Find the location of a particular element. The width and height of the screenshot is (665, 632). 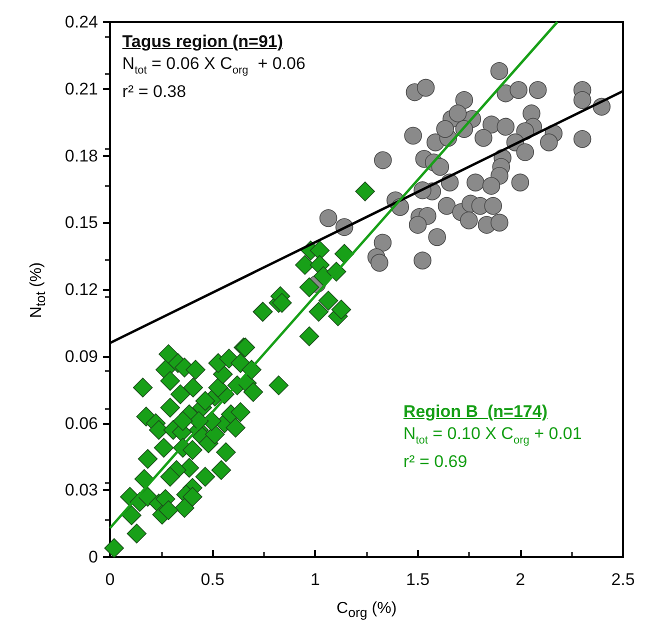

annotation: Tagus region (n=91) is located at coordinates (203, 41).